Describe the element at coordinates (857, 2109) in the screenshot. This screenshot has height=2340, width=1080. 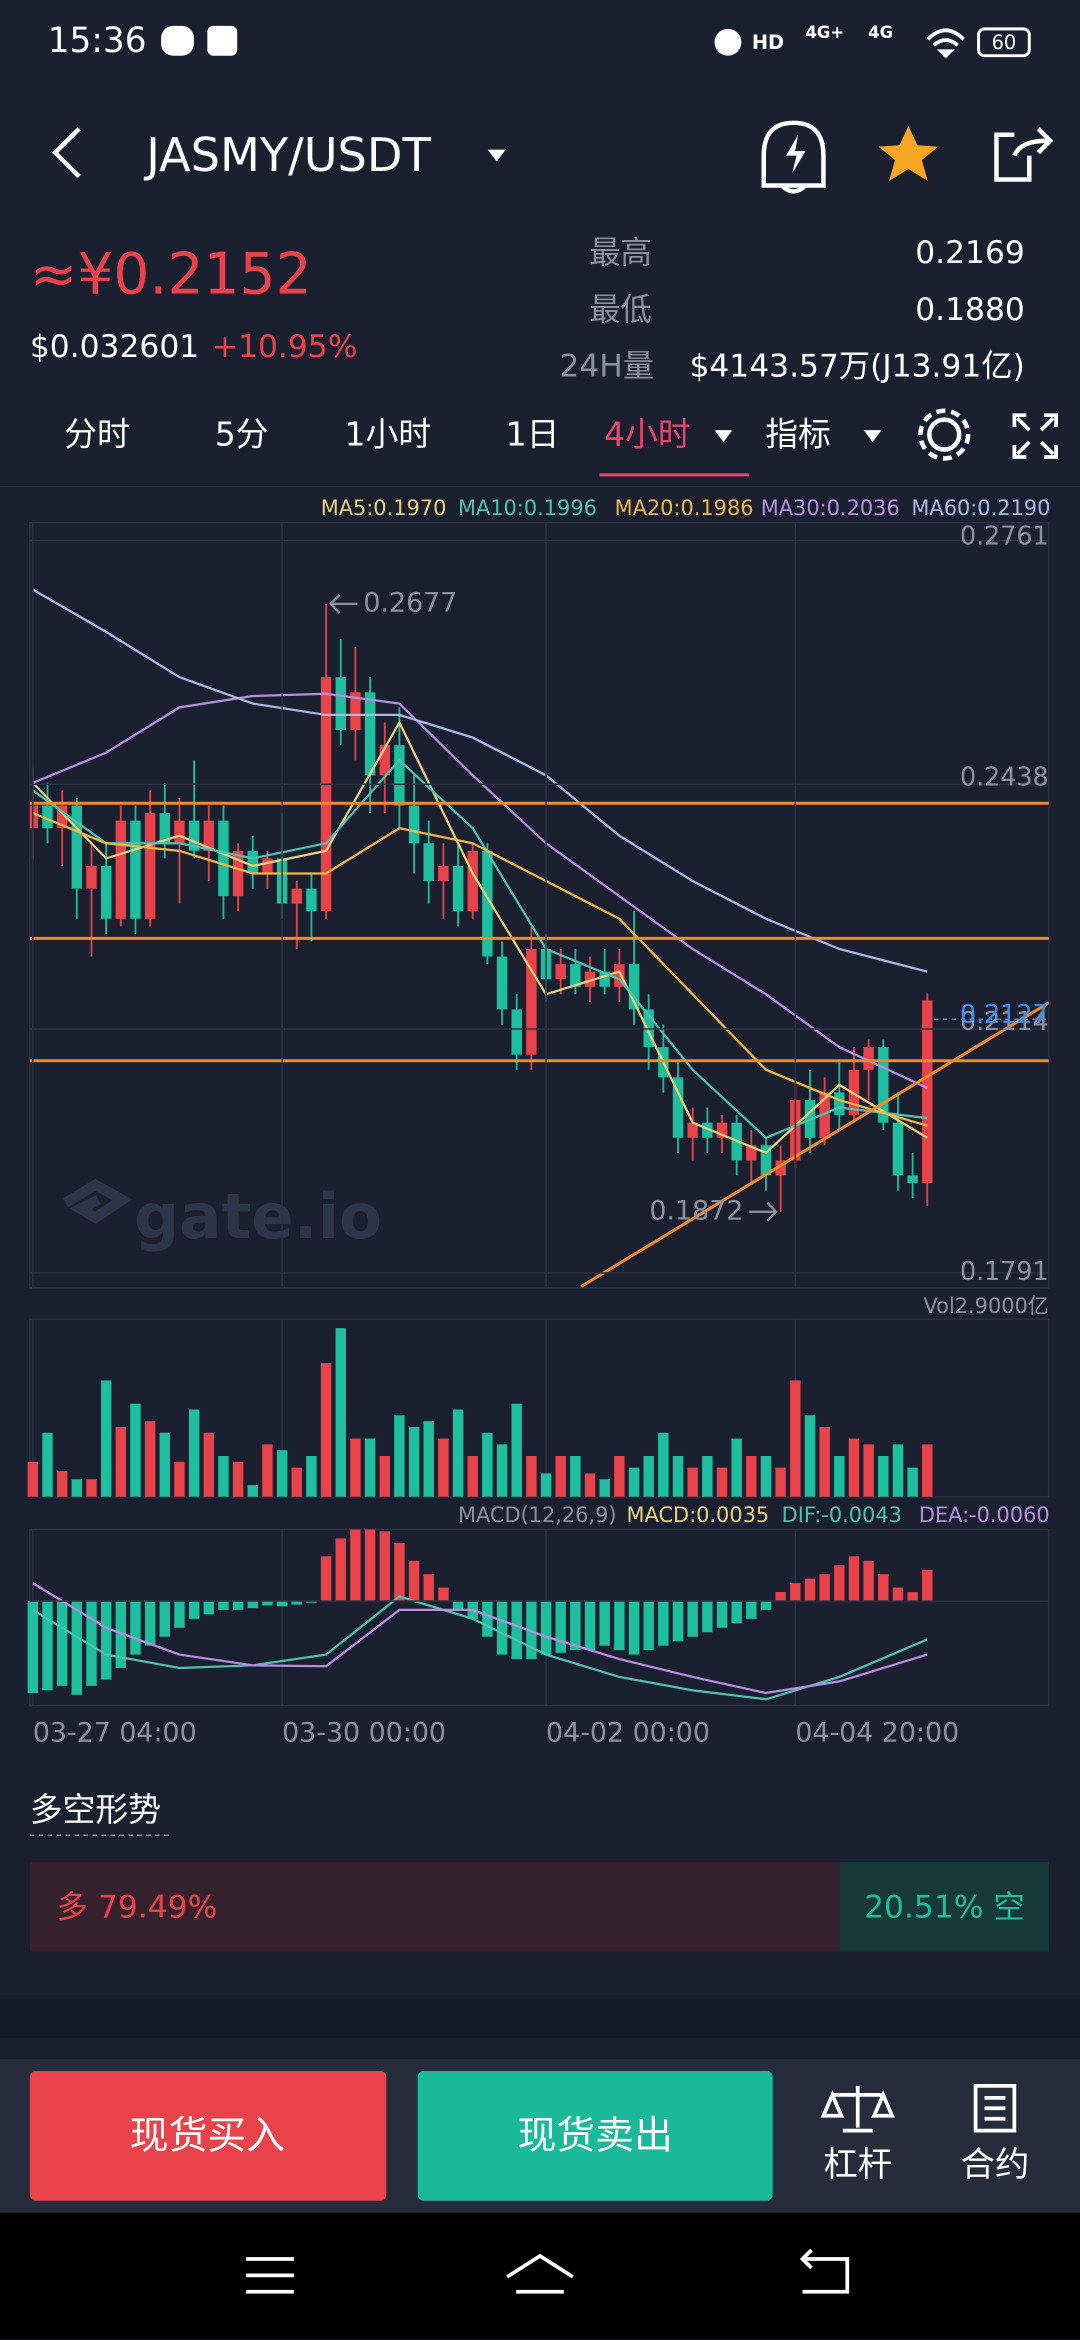
I see `margin-icon` at that location.